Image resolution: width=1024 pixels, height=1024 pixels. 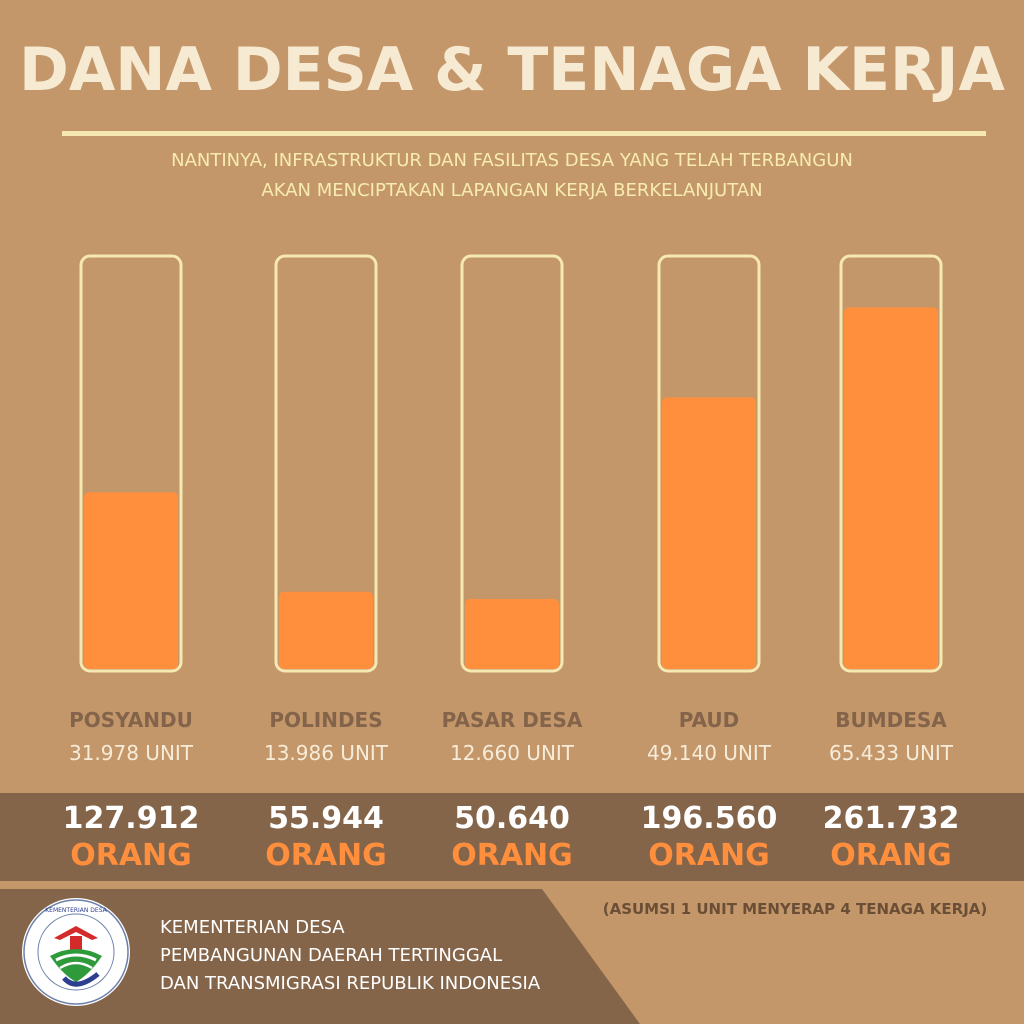 What do you see at coordinates (76, 910) in the screenshot?
I see `svg-text: KEMENTERIAN DESA` at bounding box center [76, 910].